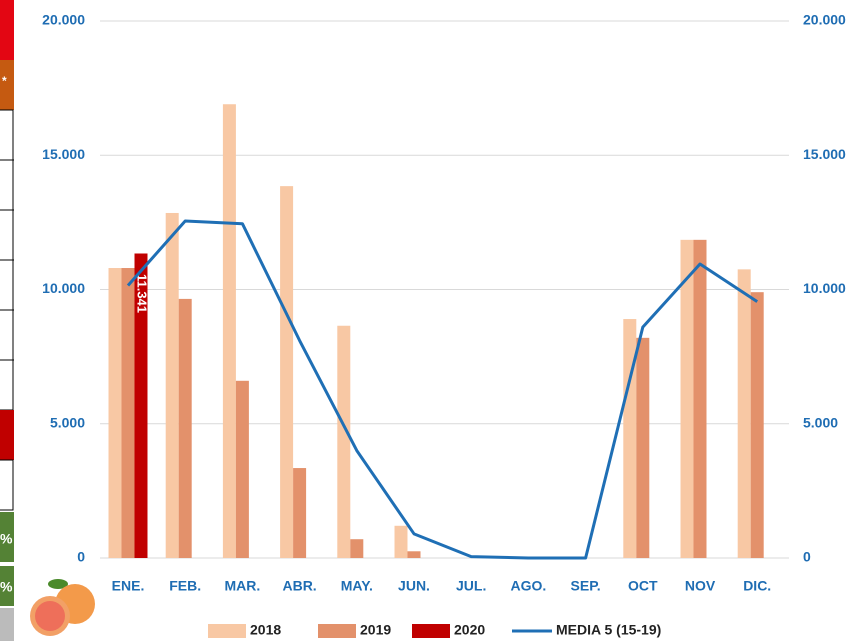 The image size is (861, 641). Describe the element at coordinates (4, 81) in the screenshot. I see `sidebar-text: *` at that location.